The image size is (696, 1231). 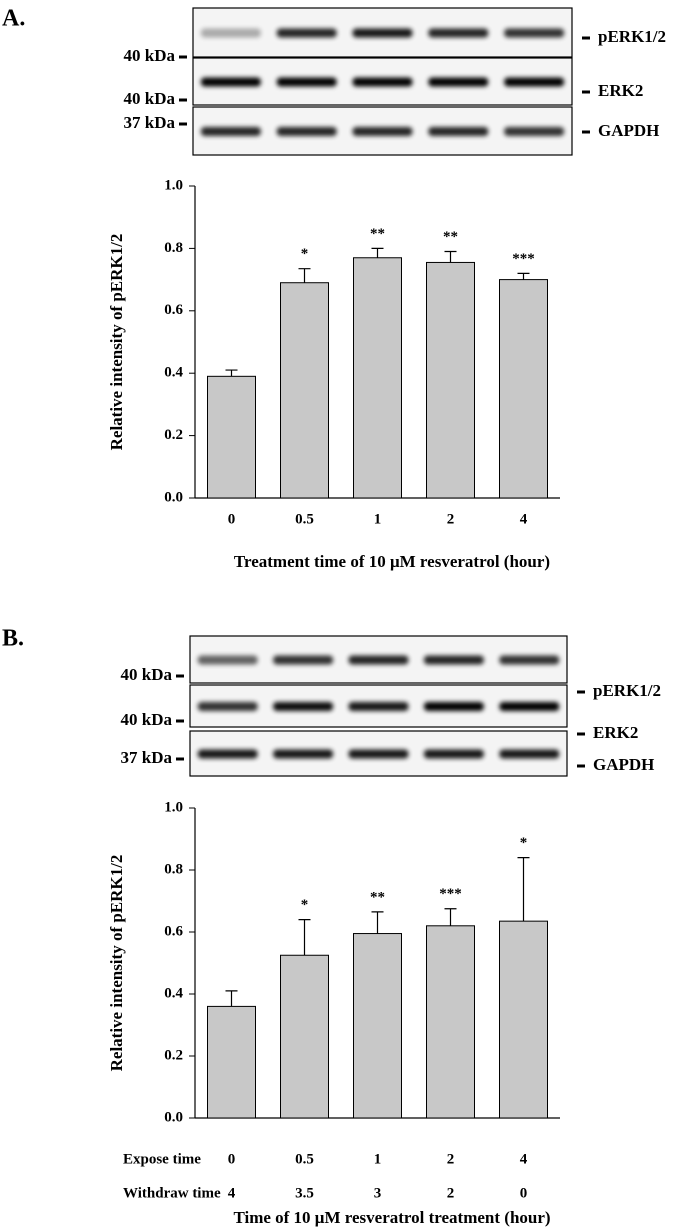 What do you see at coordinates (304, 1193) in the screenshot?
I see `x-tick-label: 3.5` at bounding box center [304, 1193].